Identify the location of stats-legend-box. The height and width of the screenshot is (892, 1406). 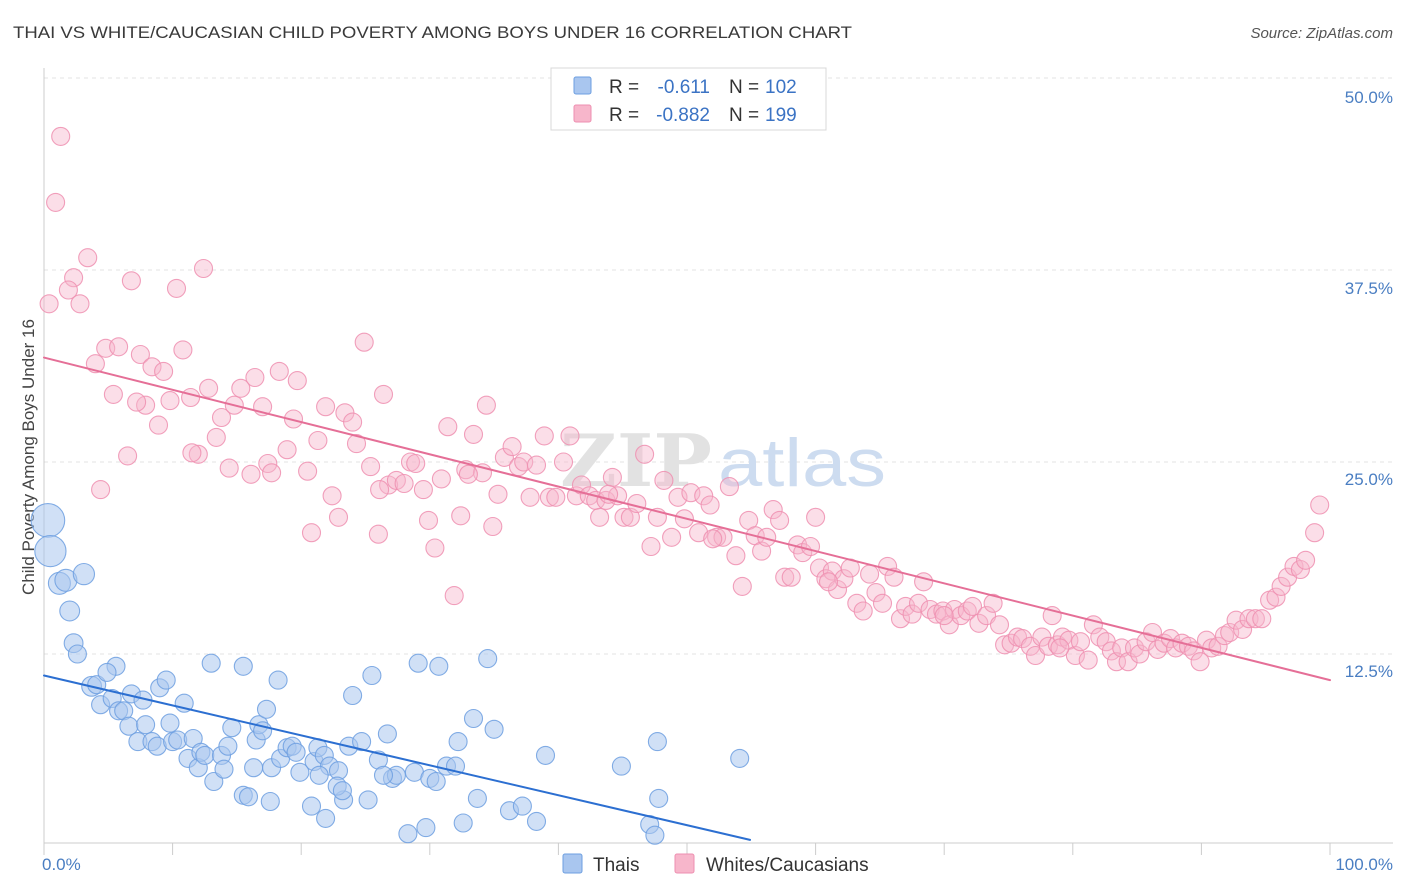
(688, 99).